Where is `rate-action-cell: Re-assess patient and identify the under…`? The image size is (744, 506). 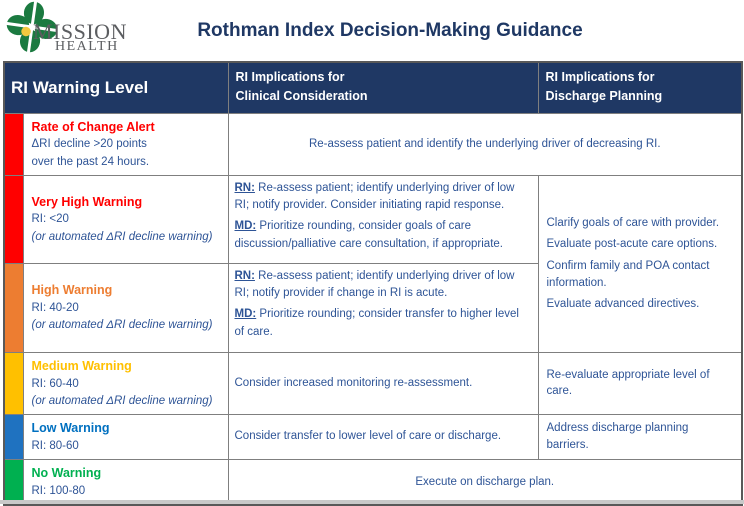
rate-action-cell: Re-assess patient and identify the under… is located at coordinates (485, 144).